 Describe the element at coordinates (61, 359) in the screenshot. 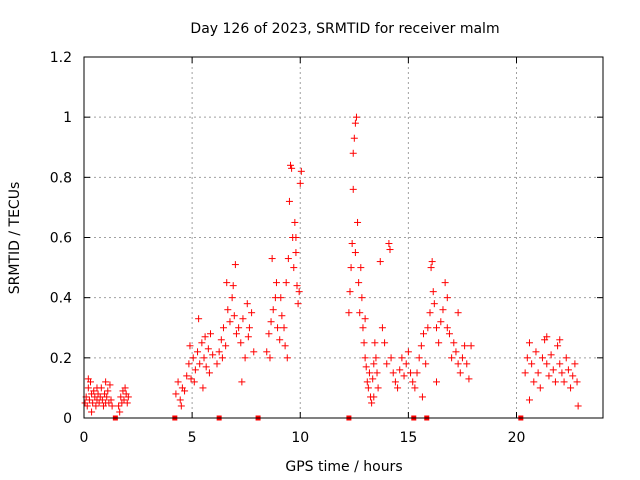

I see `y-tick-label: 0.2` at that location.